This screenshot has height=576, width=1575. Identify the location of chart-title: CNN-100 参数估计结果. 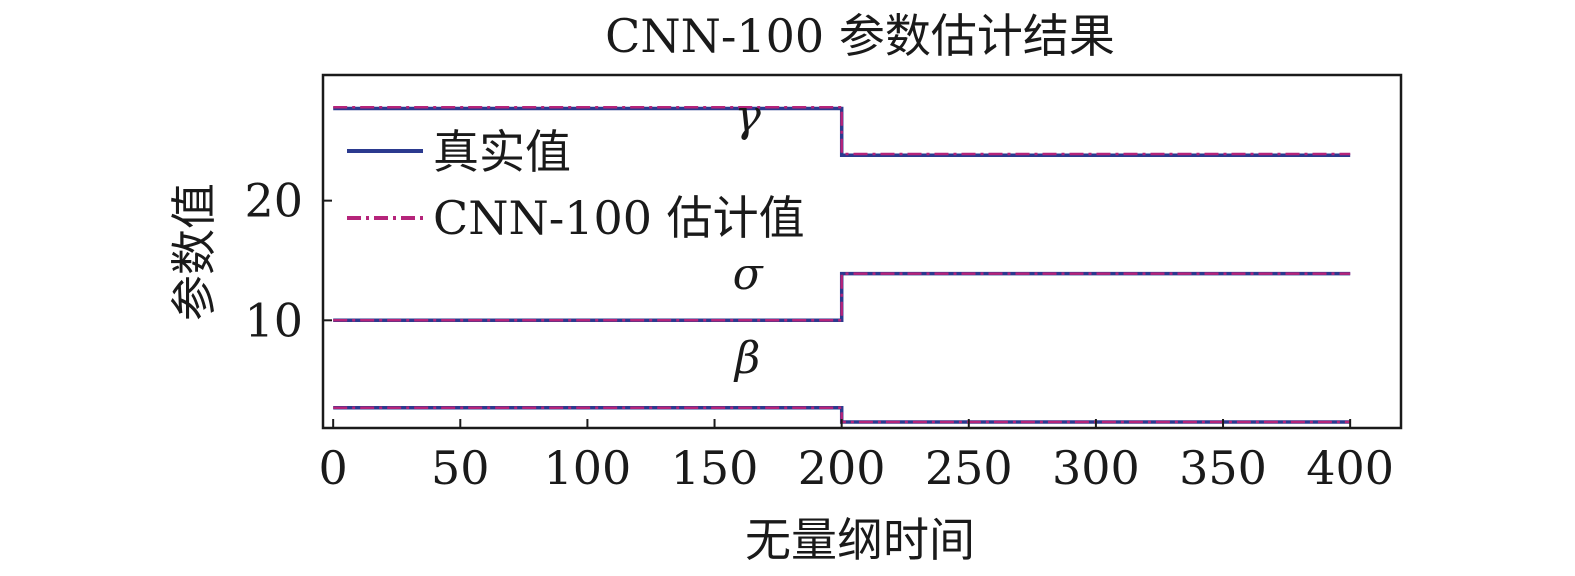
(860, 36).